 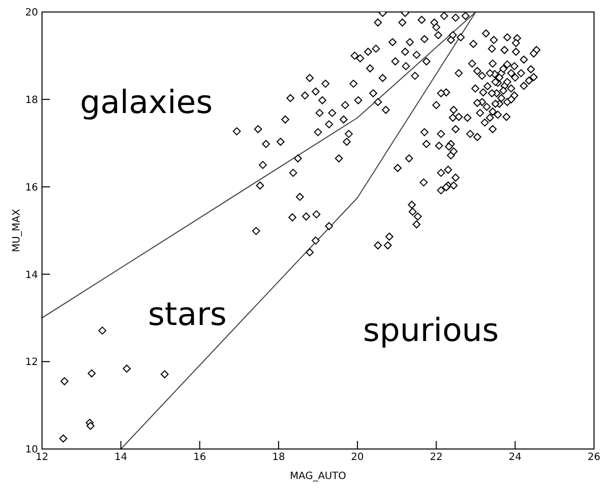 What do you see at coordinates (436, 458) in the screenshot?
I see `x-tick-label: 22` at bounding box center [436, 458].